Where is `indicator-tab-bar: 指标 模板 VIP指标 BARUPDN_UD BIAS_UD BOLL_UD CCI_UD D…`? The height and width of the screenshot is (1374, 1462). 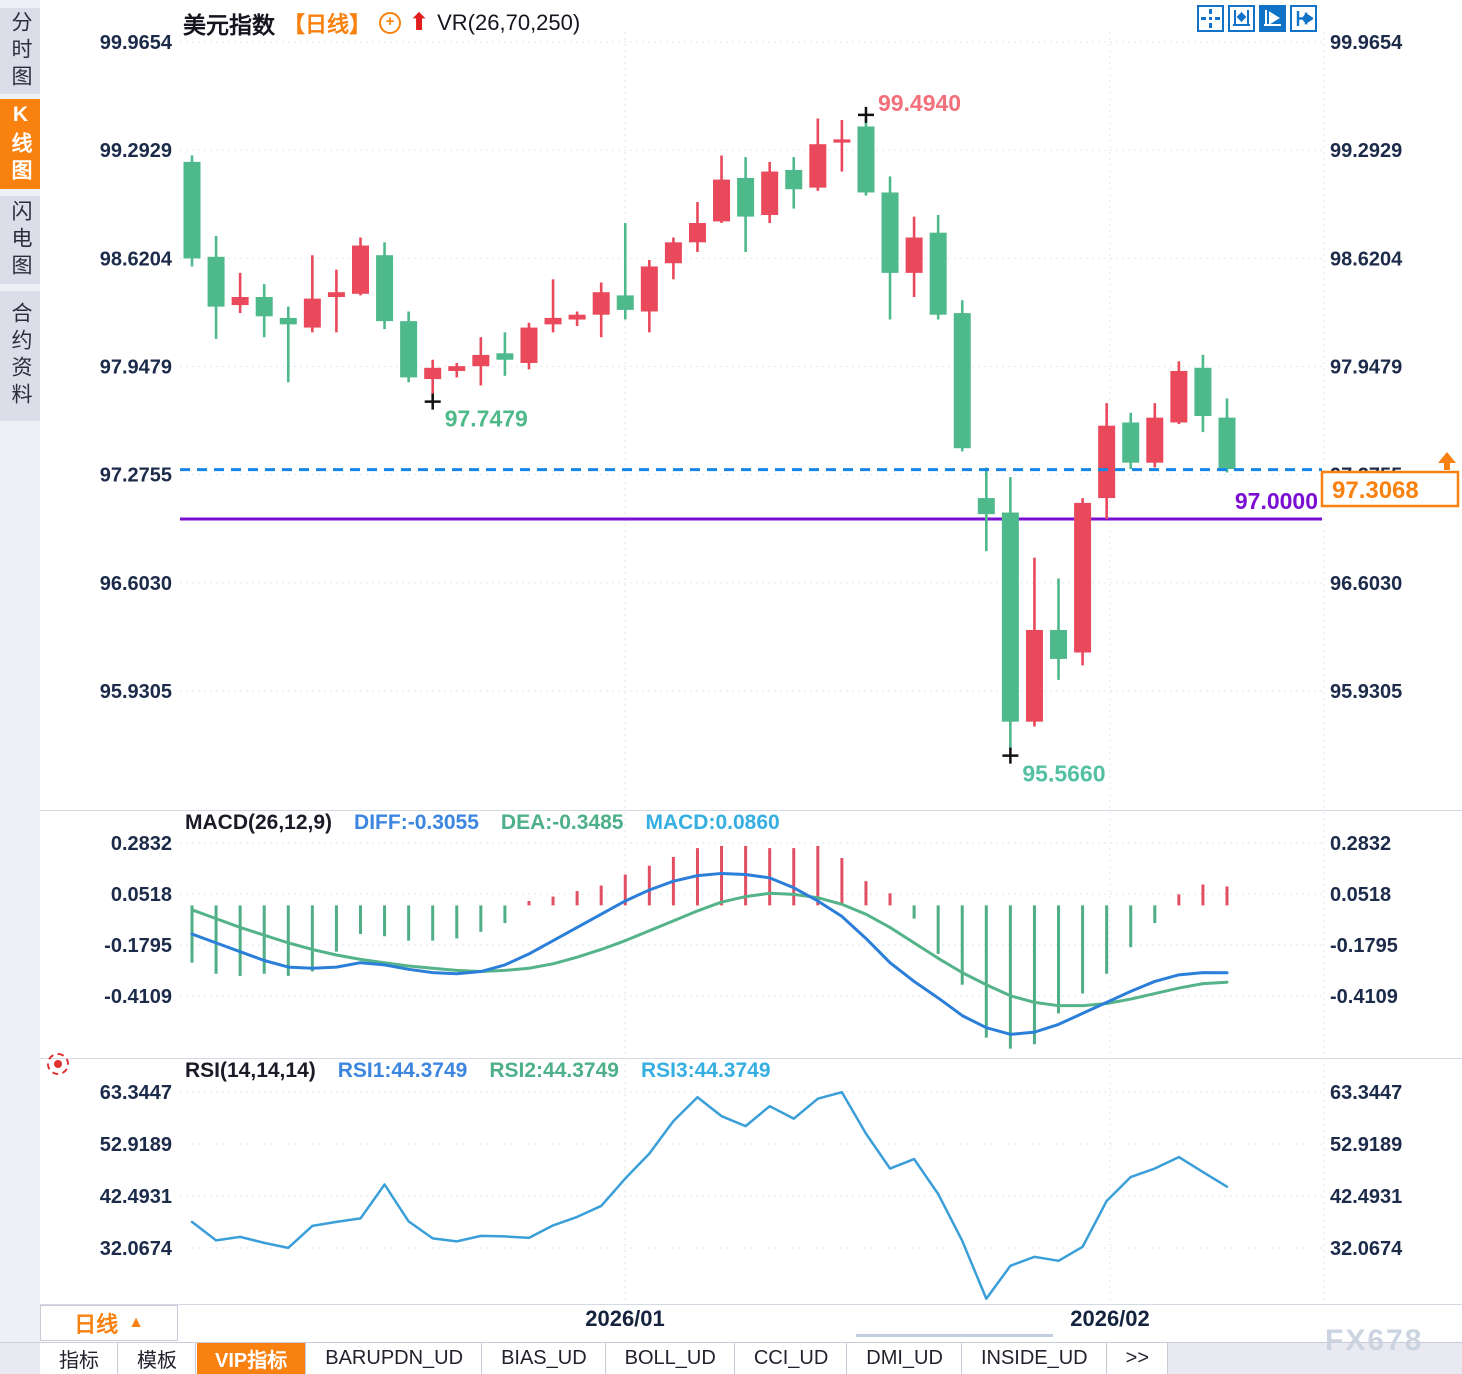 indicator-tab-bar: 指标 模板 VIP指标 BARUPDN_UD BIAS_UD BOLL_UD CCI_UD D… is located at coordinates (731, 1358).